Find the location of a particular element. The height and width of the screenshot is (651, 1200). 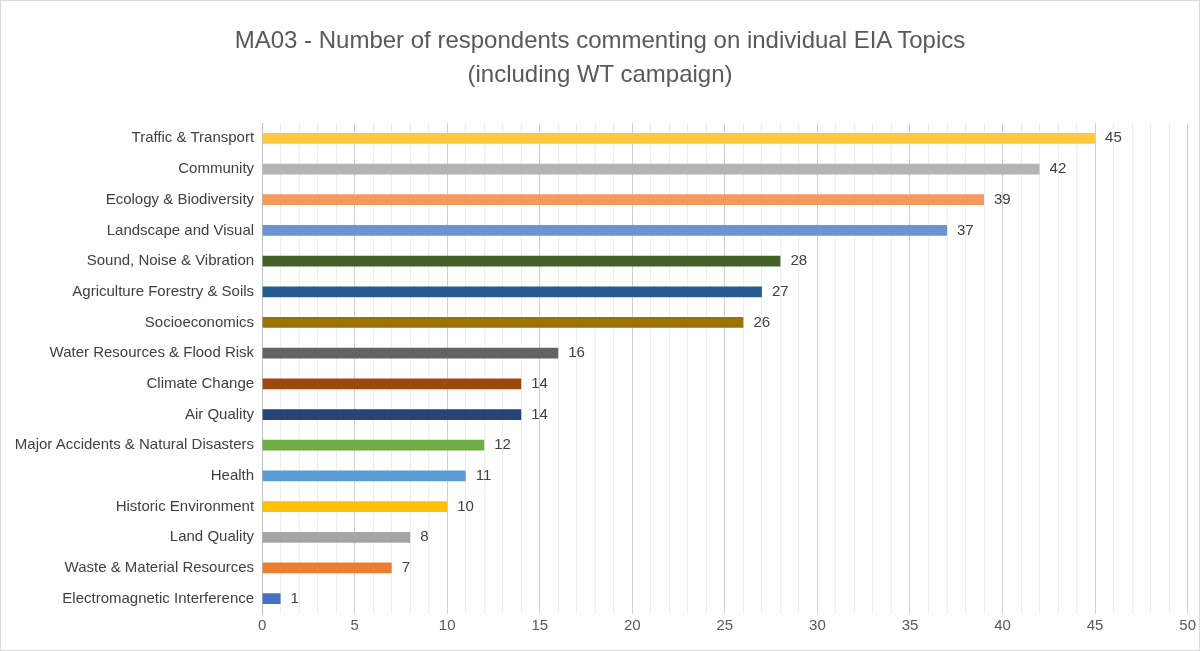

y-tick-label: Historic Environment is located at coordinates (185, 505).